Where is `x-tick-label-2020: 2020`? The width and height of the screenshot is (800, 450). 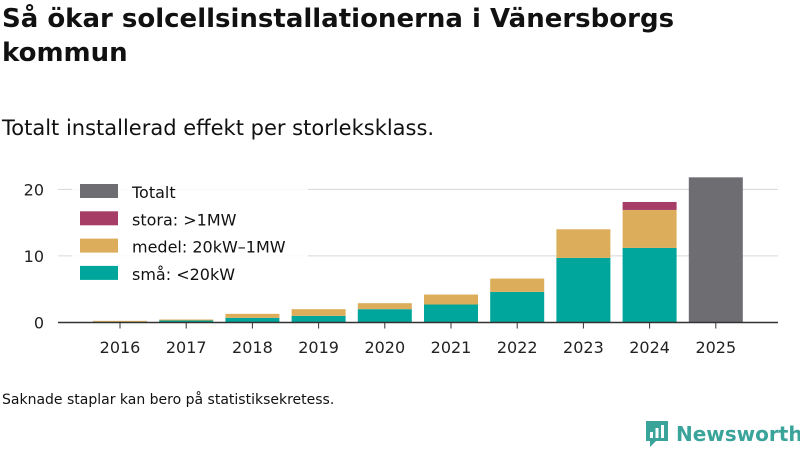
x-tick-label-2020: 2020 is located at coordinates (384, 347).